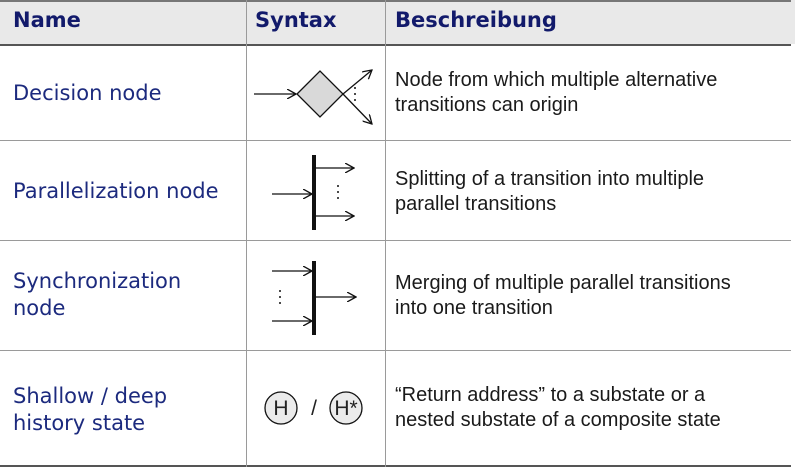 The image size is (795, 475). I want to click on name-line: history state, so click(79, 423).